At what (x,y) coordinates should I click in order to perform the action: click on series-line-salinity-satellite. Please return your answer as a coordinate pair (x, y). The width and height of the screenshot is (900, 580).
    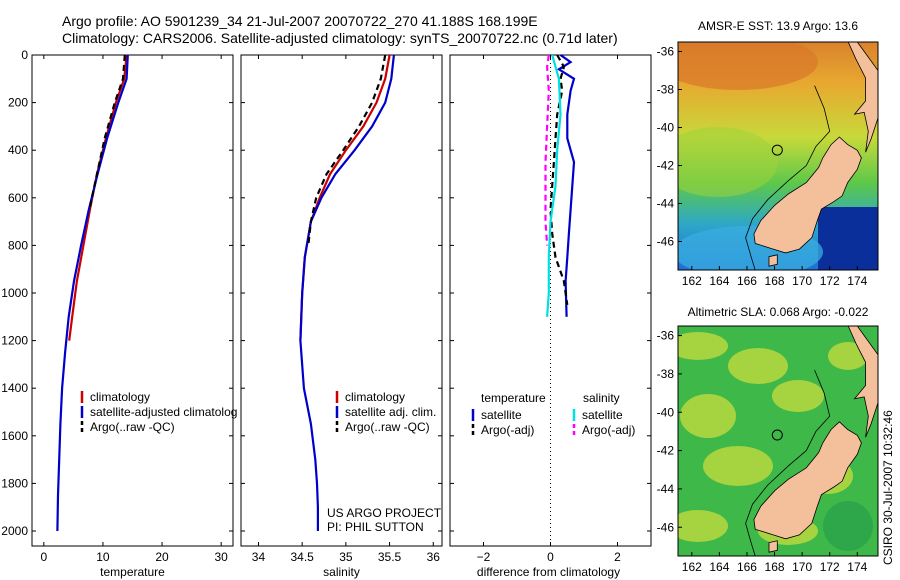
    Looking at the image, I should click on (554, 185).